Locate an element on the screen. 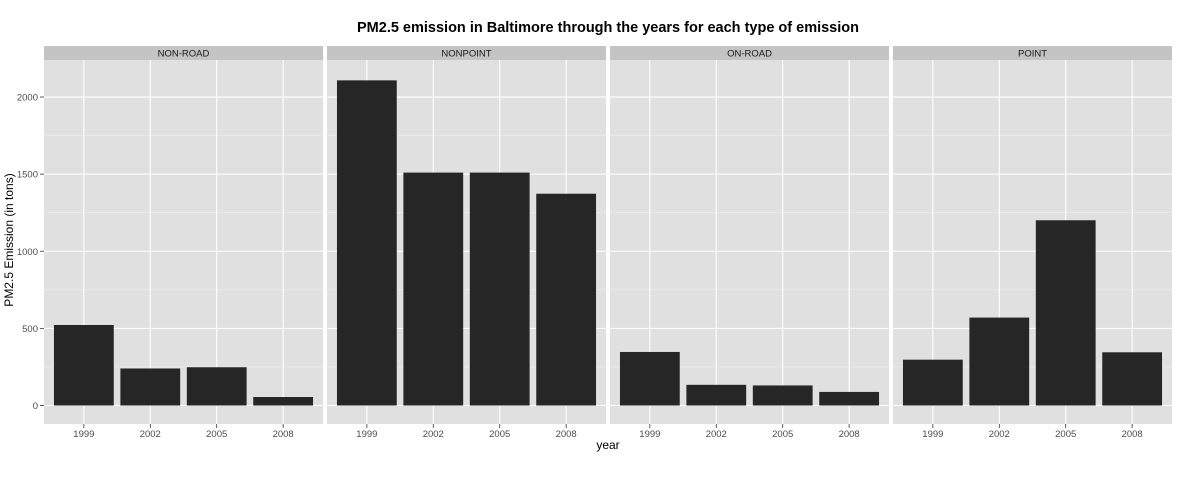 Image resolution: width=1200 pixels, height=480 pixels. y-tick-label: 2000 is located at coordinates (27, 98).